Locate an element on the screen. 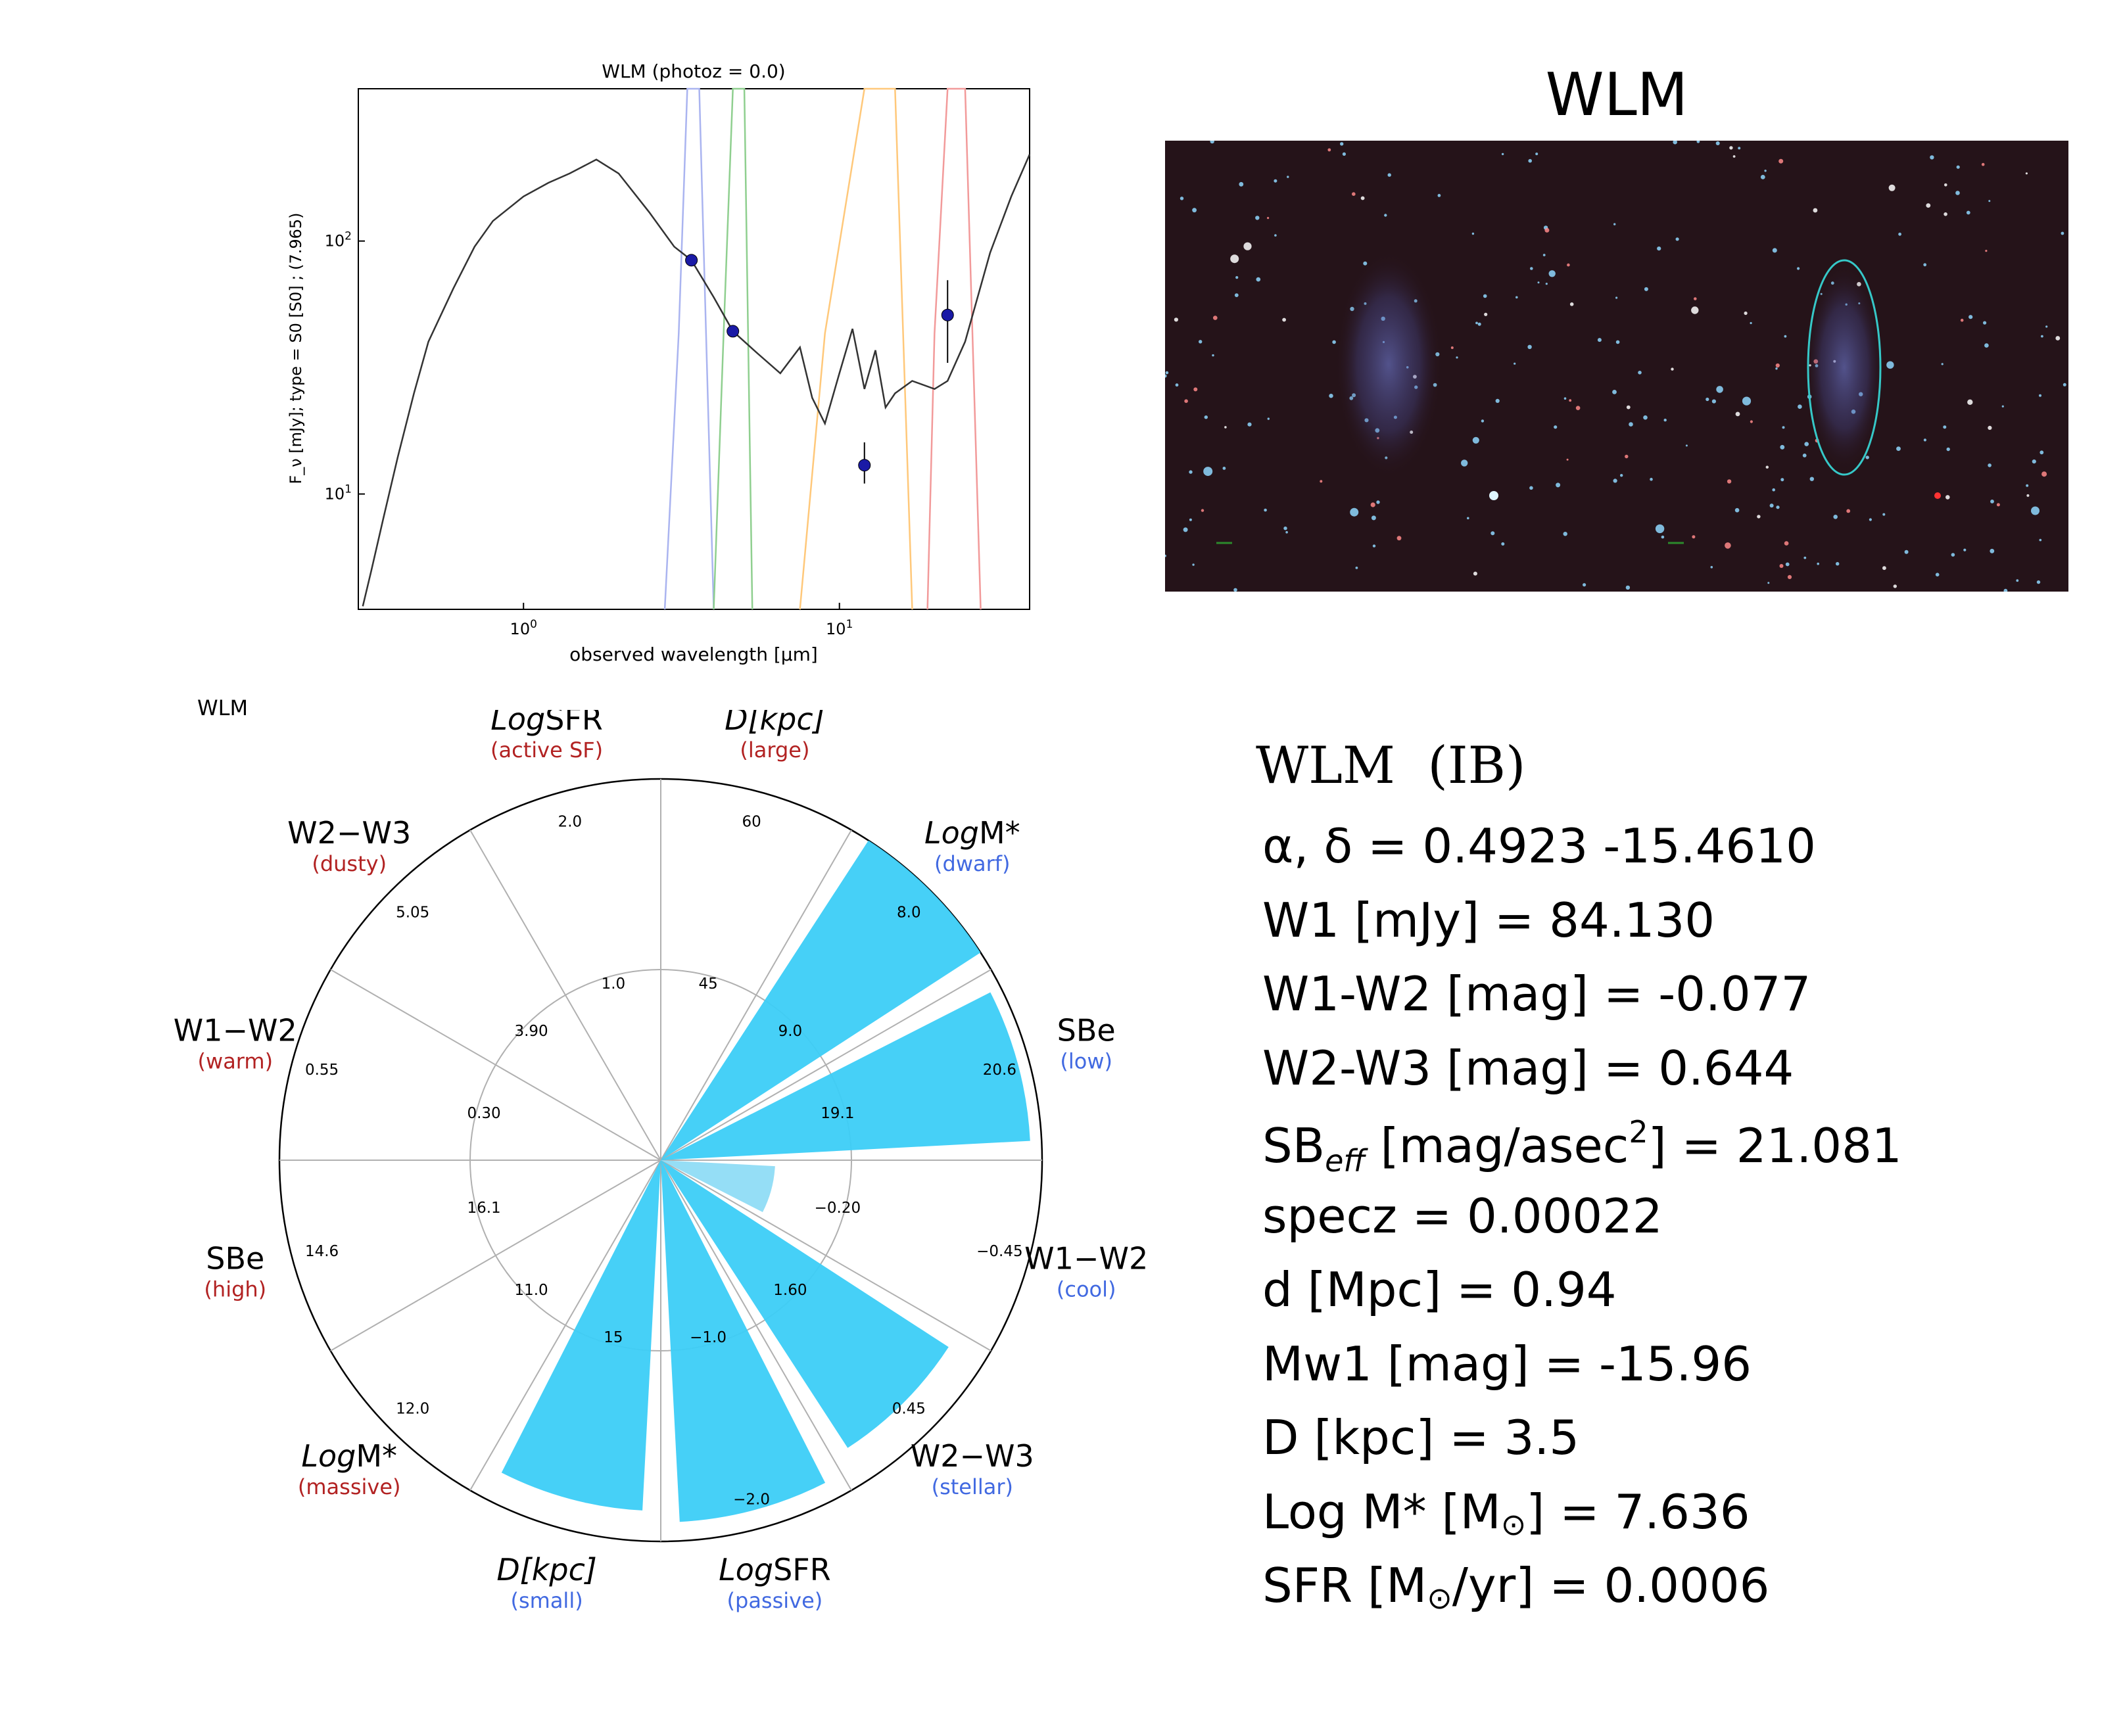  sed-data-point is located at coordinates (733, 332).